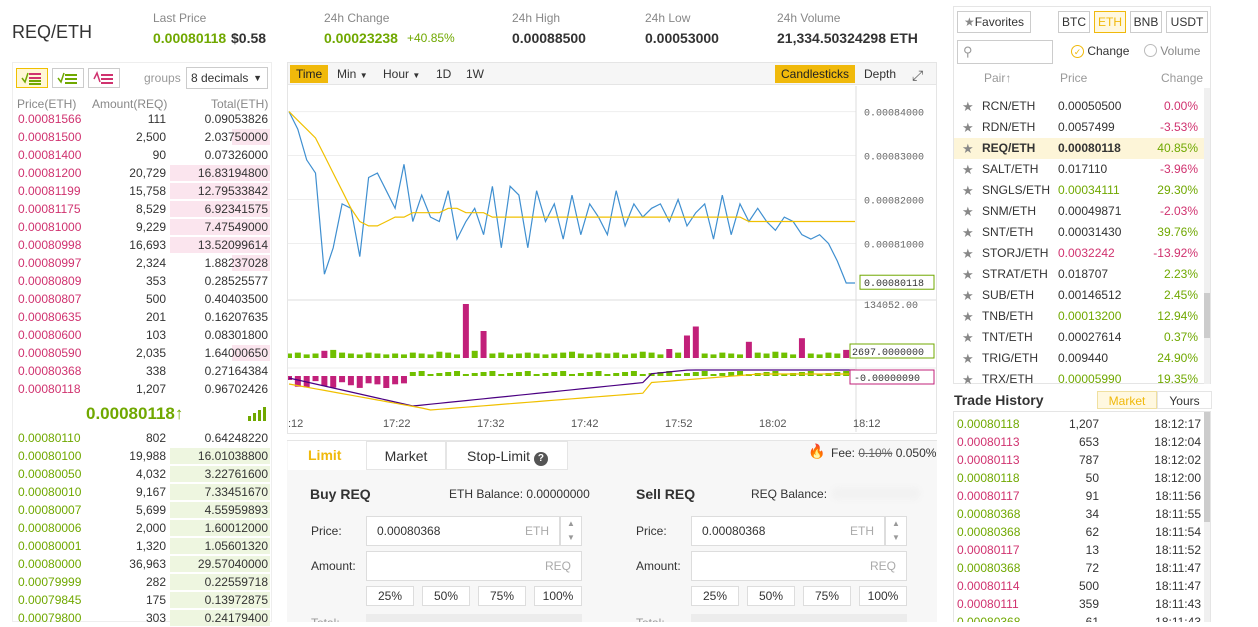  I want to click on ask-row: 0.00081200 20,729 16.83194800, so click(142, 173).